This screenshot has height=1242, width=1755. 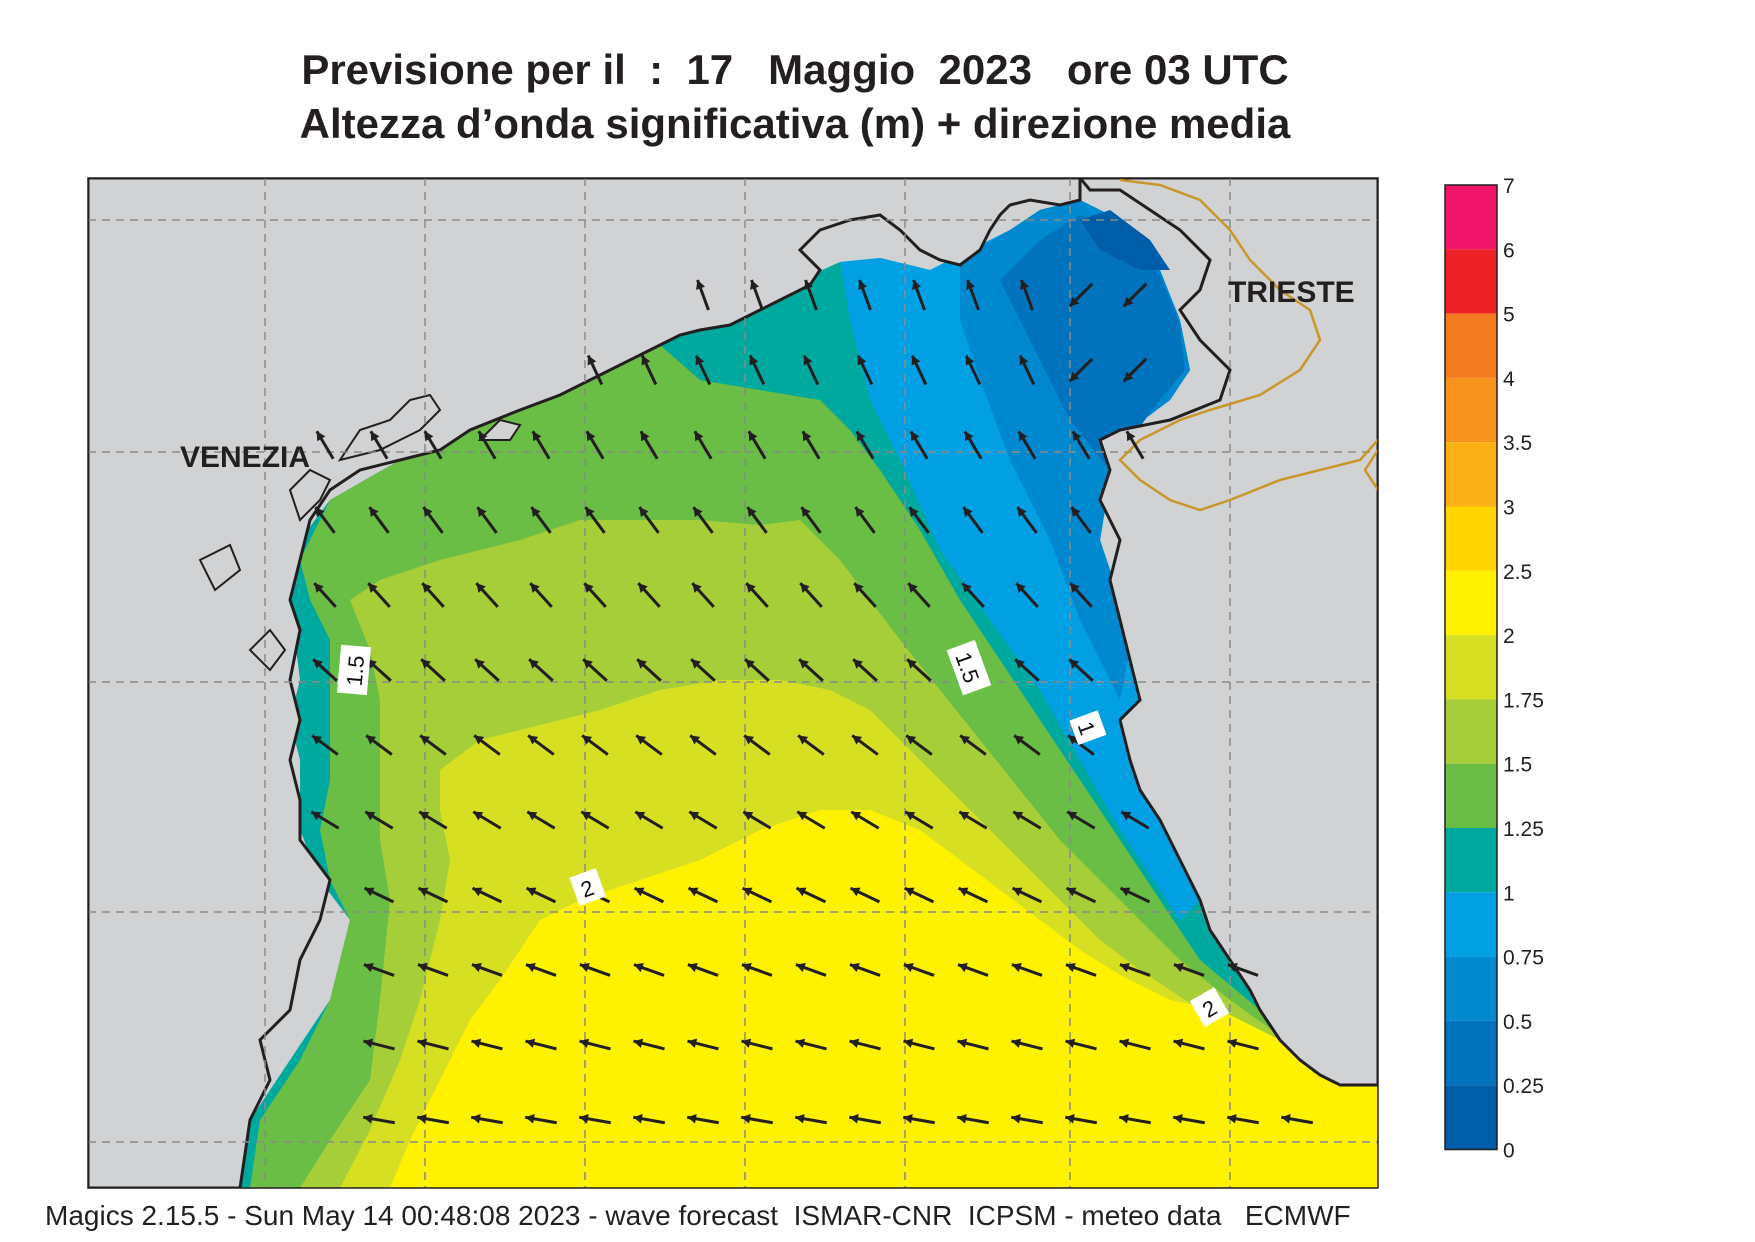 What do you see at coordinates (1509, 1151) in the screenshot?
I see `legend-label: 0` at bounding box center [1509, 1151].